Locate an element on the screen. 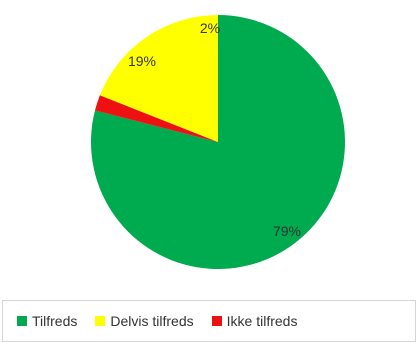 The height and width of the screenshot is (342, 420). pie-slice-delvis-tilfreds is located at coordinates (158, 78).